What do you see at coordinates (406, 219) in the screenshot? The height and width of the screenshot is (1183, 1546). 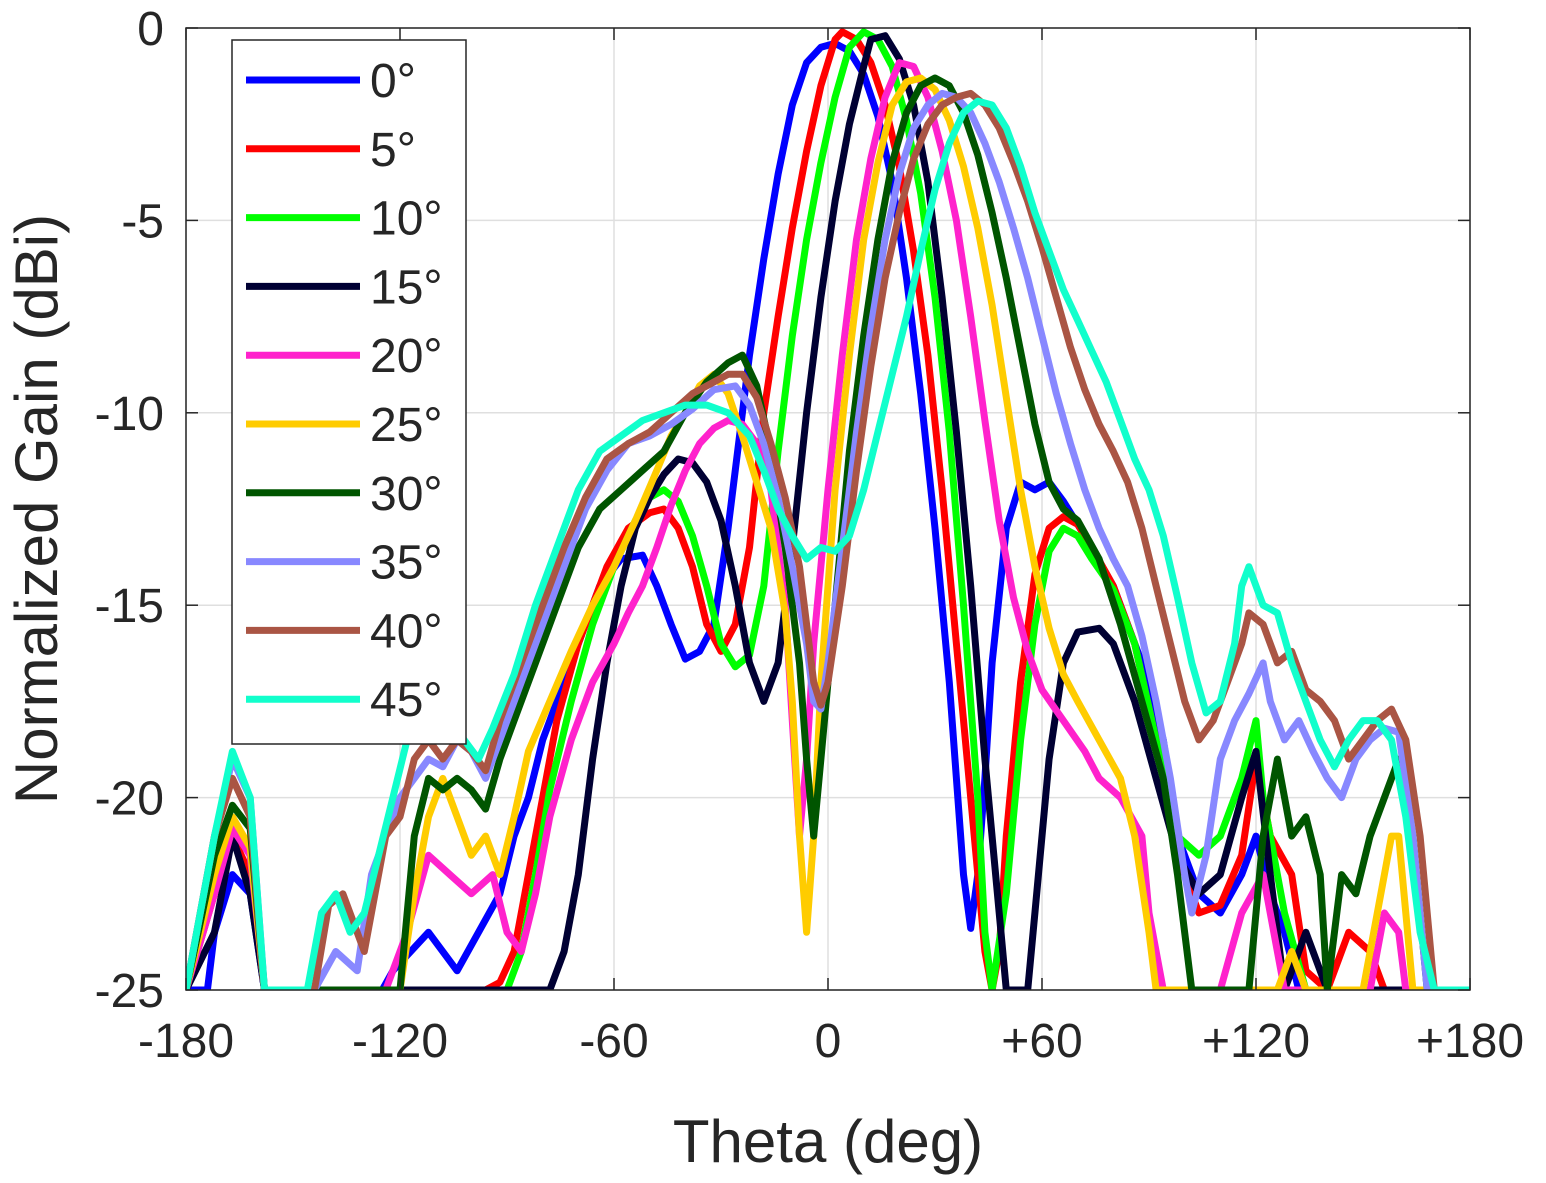 I see `legend-label: 10°` at bounding box center [406, 219].